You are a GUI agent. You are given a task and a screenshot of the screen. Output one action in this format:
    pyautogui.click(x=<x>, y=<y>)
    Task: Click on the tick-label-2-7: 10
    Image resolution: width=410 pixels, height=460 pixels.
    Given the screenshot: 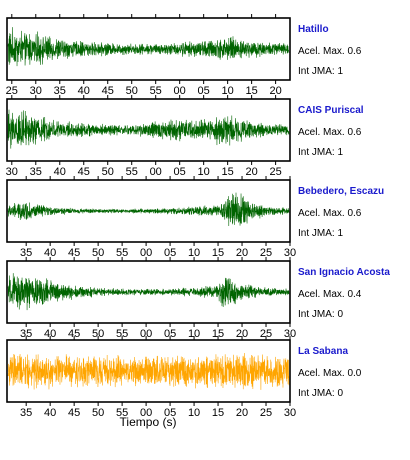 What is the action you would take?
    pyautogui.click(x=194, y=253)
    